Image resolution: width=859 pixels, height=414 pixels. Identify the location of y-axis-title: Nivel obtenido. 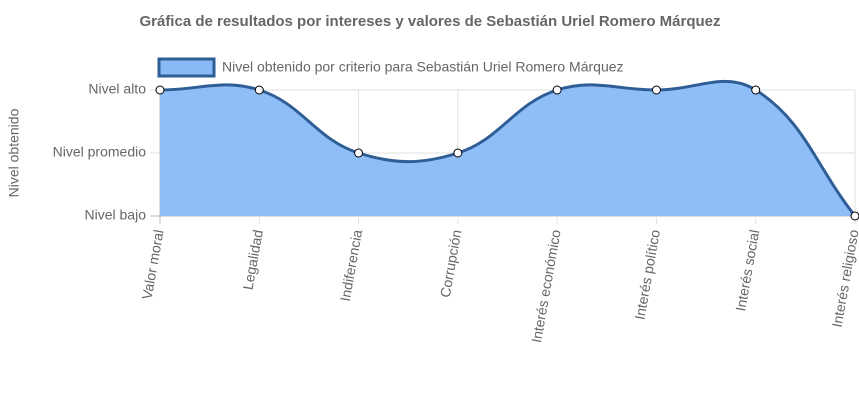
(14, 152).